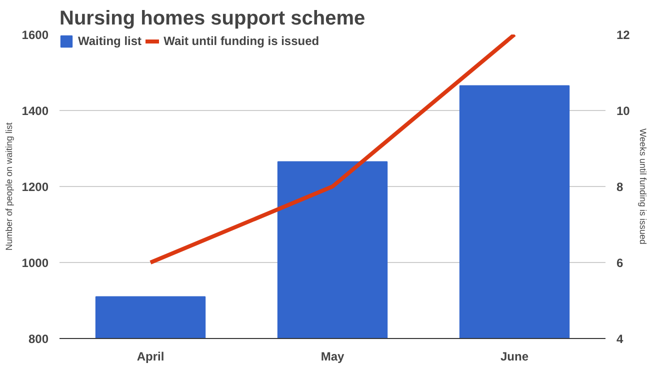  What do you see at coordinates (38, 339) in the screenshot?
I see `y-tick-label: 800` at bounding box center [38, 339].